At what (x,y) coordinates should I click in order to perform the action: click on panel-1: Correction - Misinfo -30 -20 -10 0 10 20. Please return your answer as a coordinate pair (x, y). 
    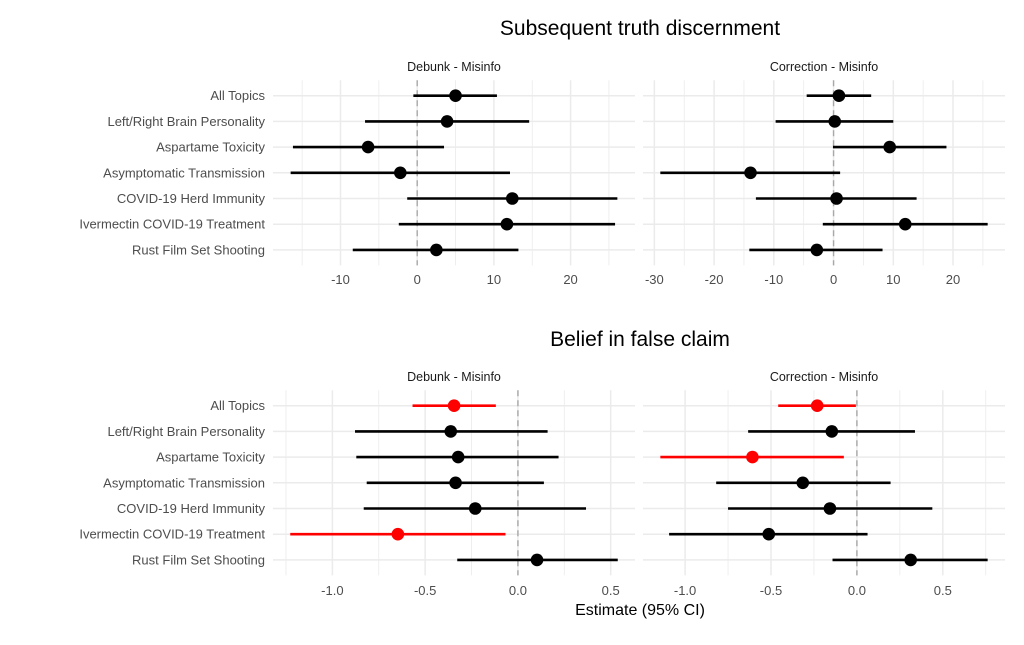
    Looking at the image, I should click on (824, 173).